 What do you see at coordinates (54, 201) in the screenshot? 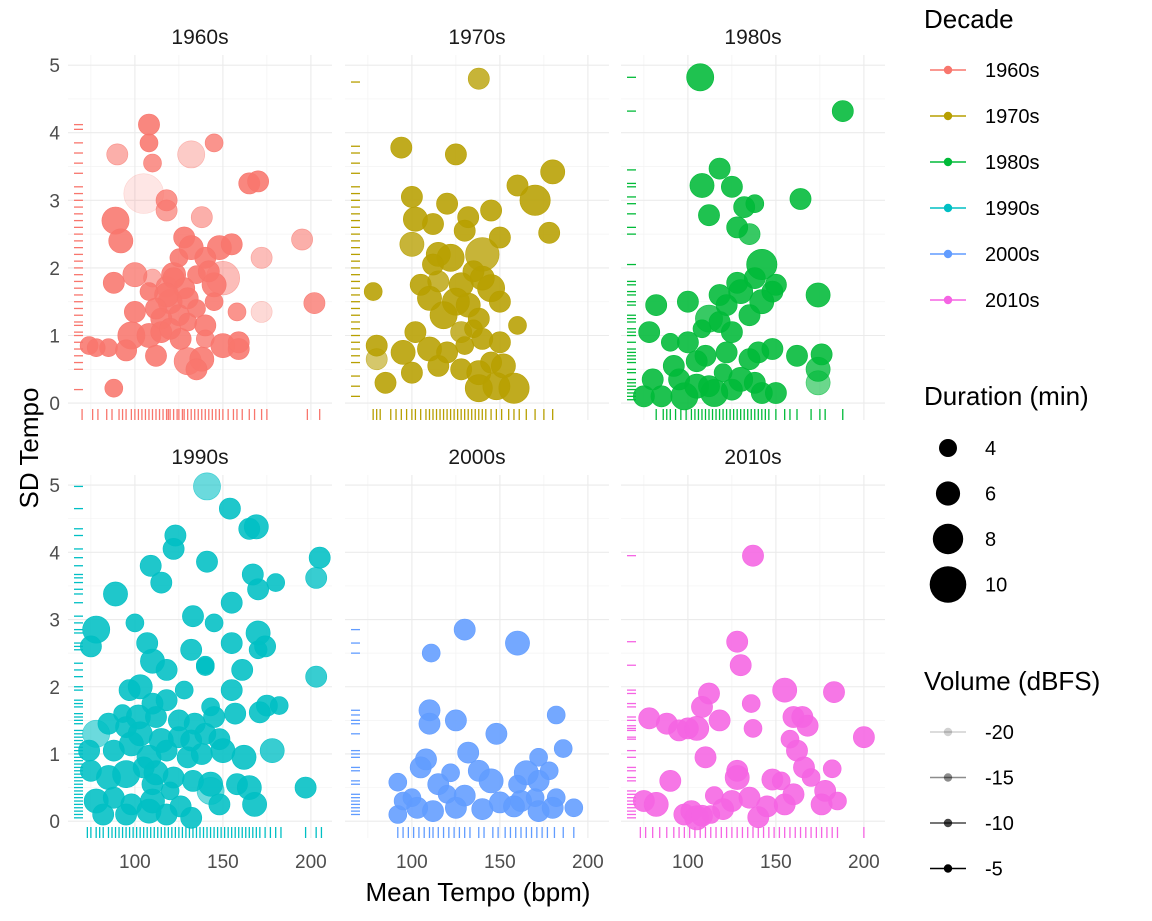
I see `y-tick-label: 3` at bounding box center [54, 201].